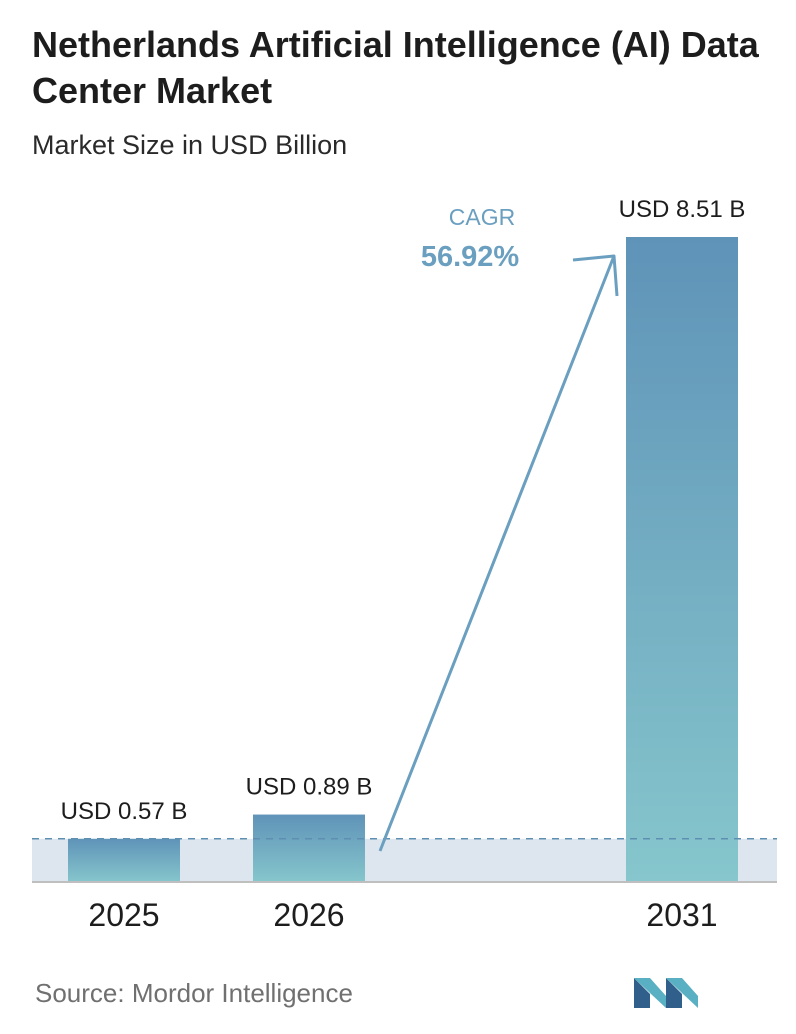 The image size is (796, 1034). What do you see at coordinates (681, 915) in the screenshot?
I see `x-tick-label-2031: 2031` at bounding box center [681, 915].